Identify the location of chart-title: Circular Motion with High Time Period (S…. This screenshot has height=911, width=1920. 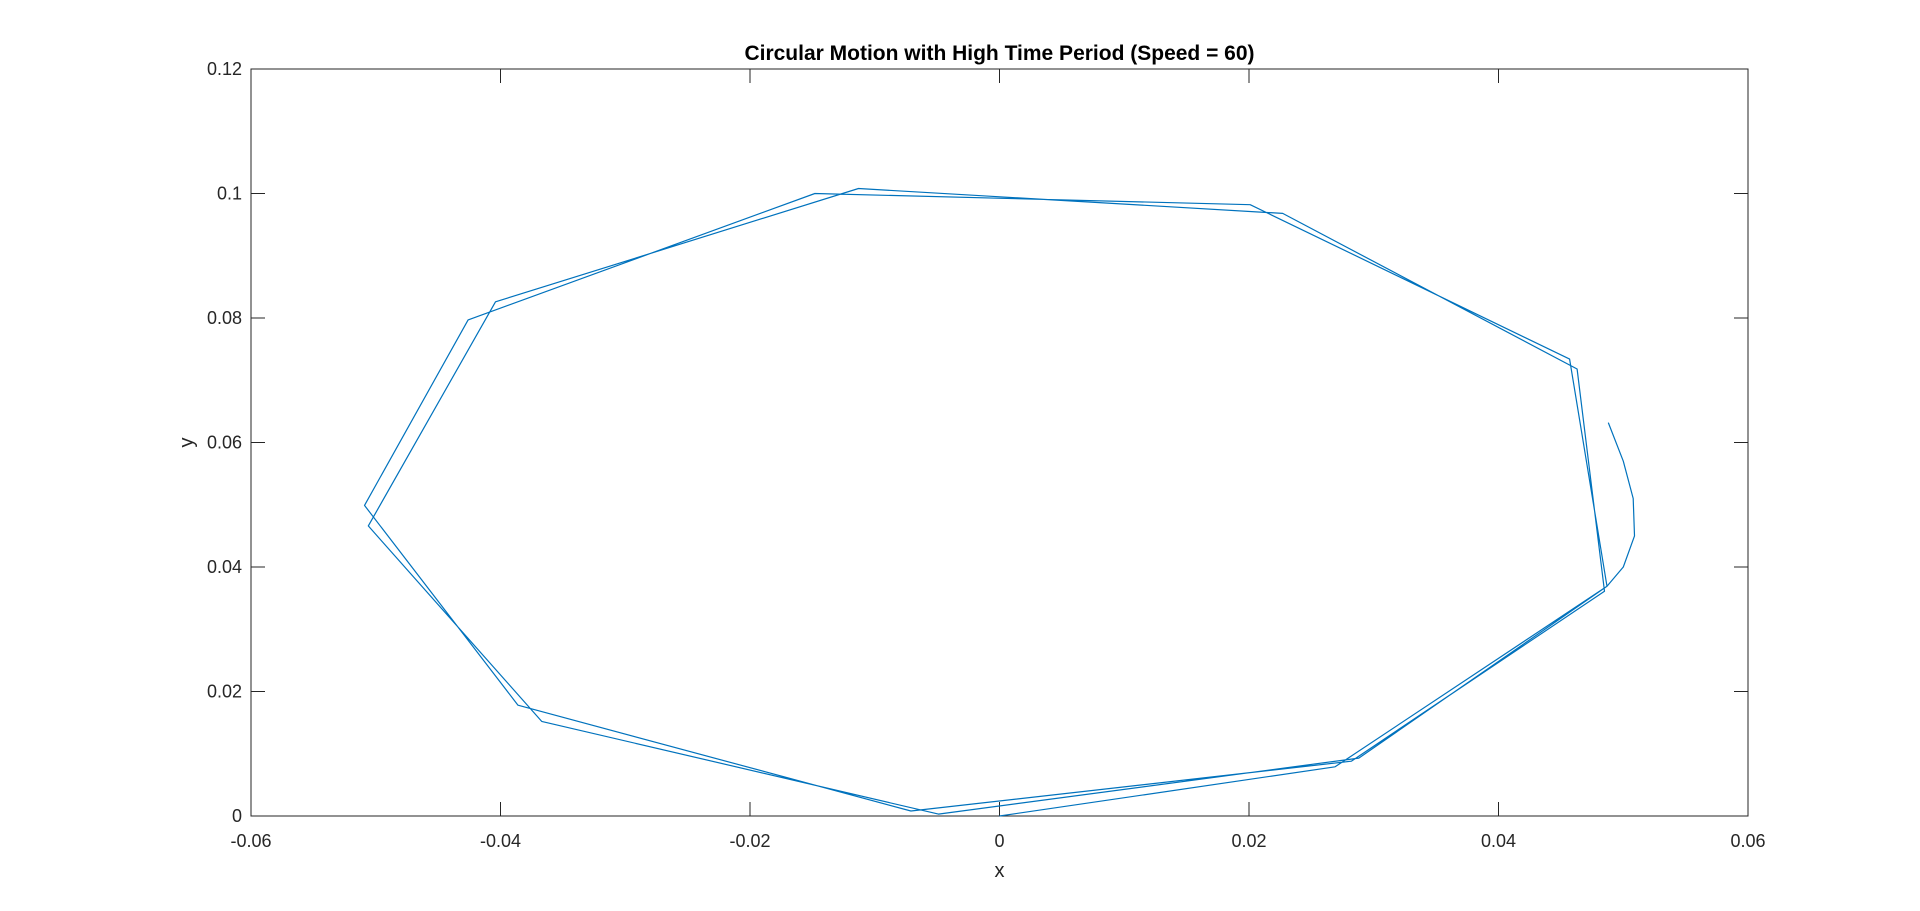
(999, 53).